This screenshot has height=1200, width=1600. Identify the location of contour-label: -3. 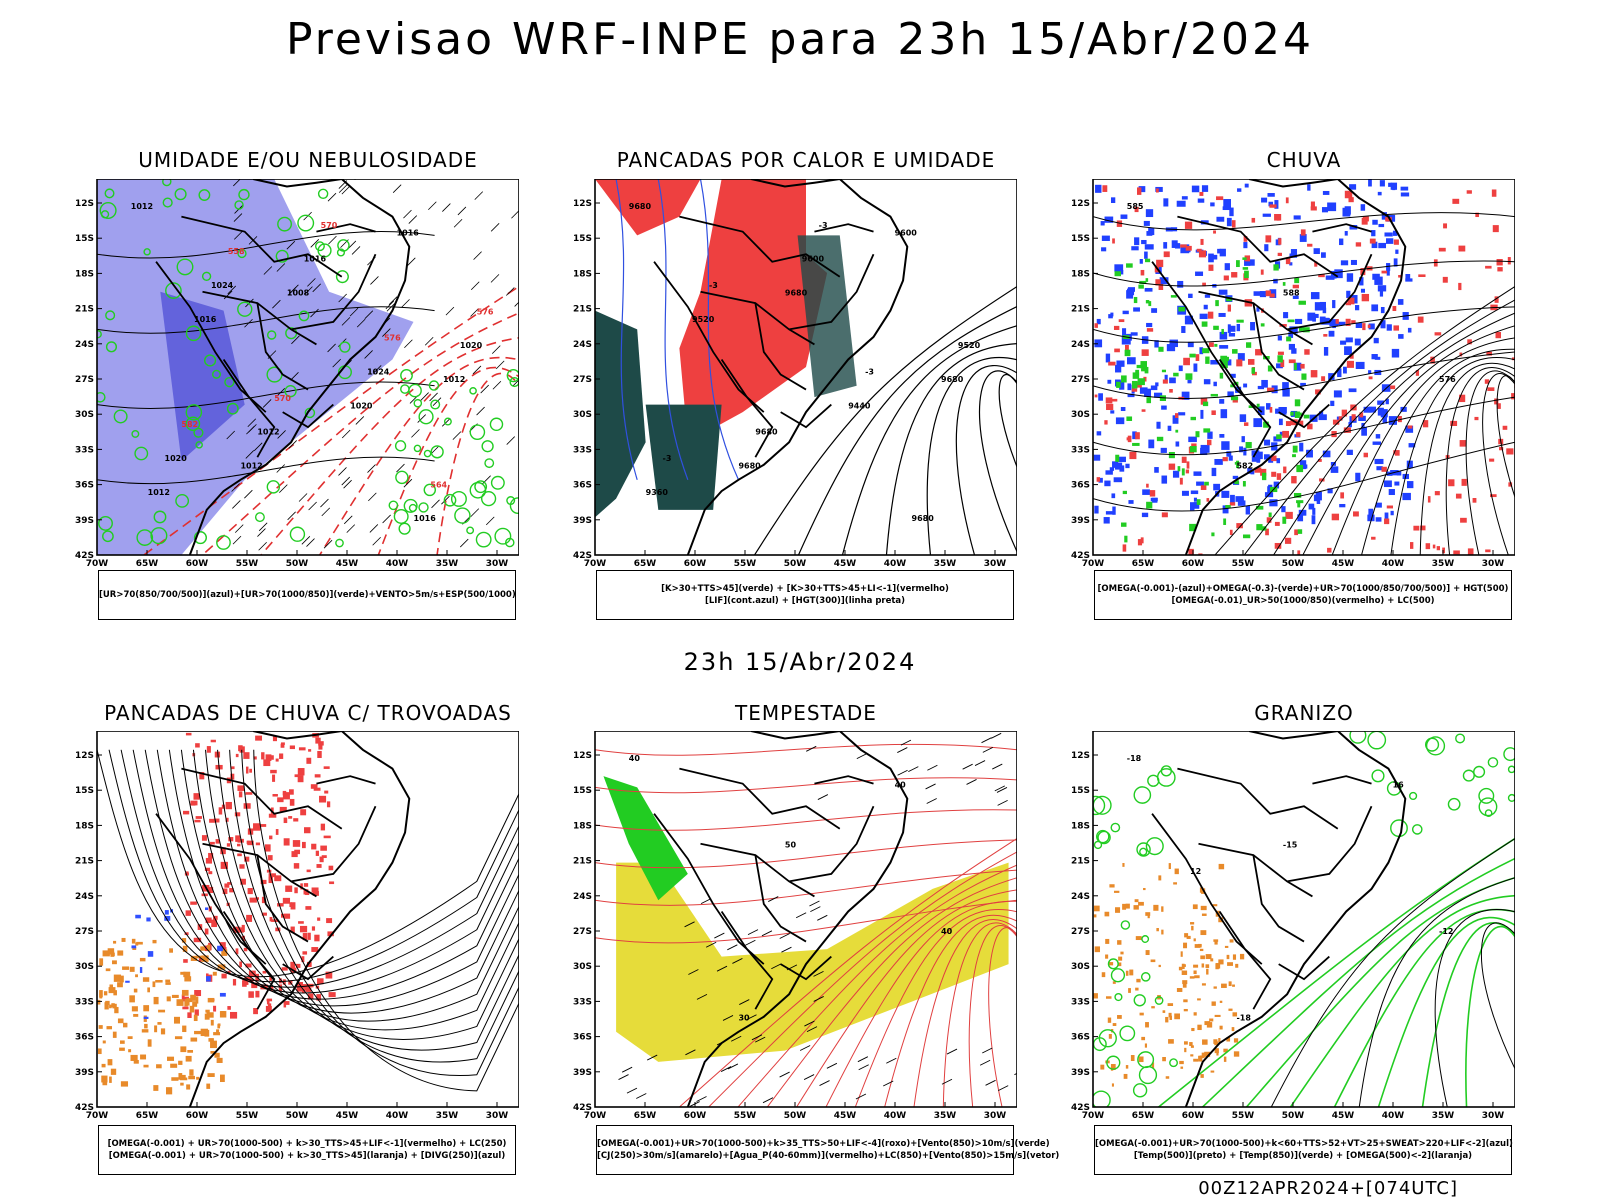
(869, 372).